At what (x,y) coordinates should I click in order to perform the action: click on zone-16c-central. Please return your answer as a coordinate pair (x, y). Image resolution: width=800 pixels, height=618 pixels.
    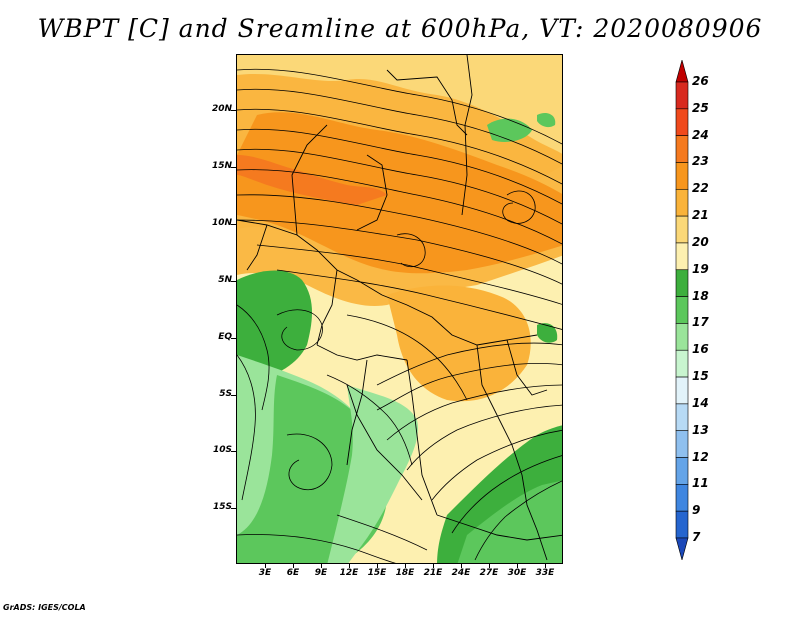
    Looking at the image, I should click on (372, 474).